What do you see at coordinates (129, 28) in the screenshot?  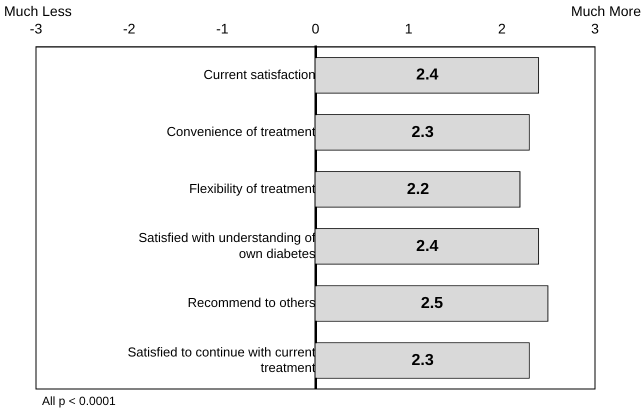 I see `x-tick-label: -2` at bounding box center [129, 28].